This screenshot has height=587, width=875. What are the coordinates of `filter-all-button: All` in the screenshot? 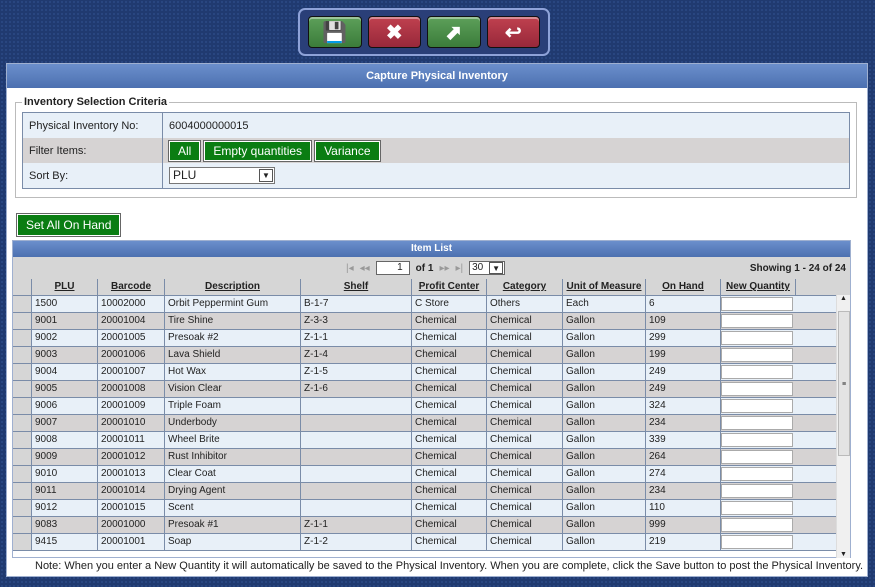 It's located at (184, 150).